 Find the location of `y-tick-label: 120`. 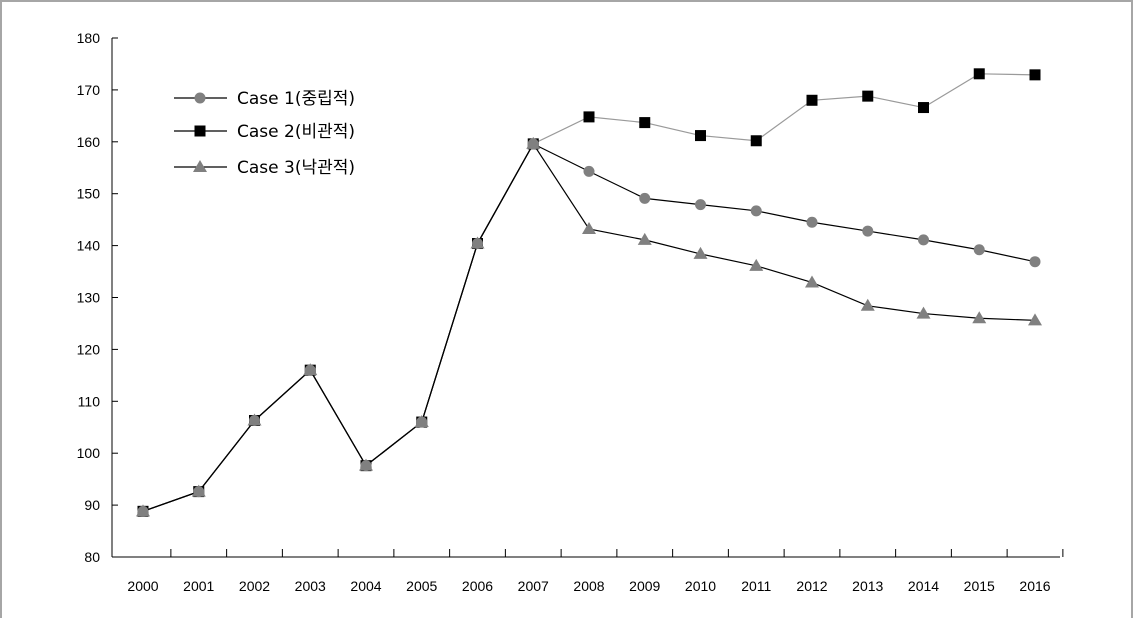

y-tick-label: 120 is located at coordinates (89, 349).